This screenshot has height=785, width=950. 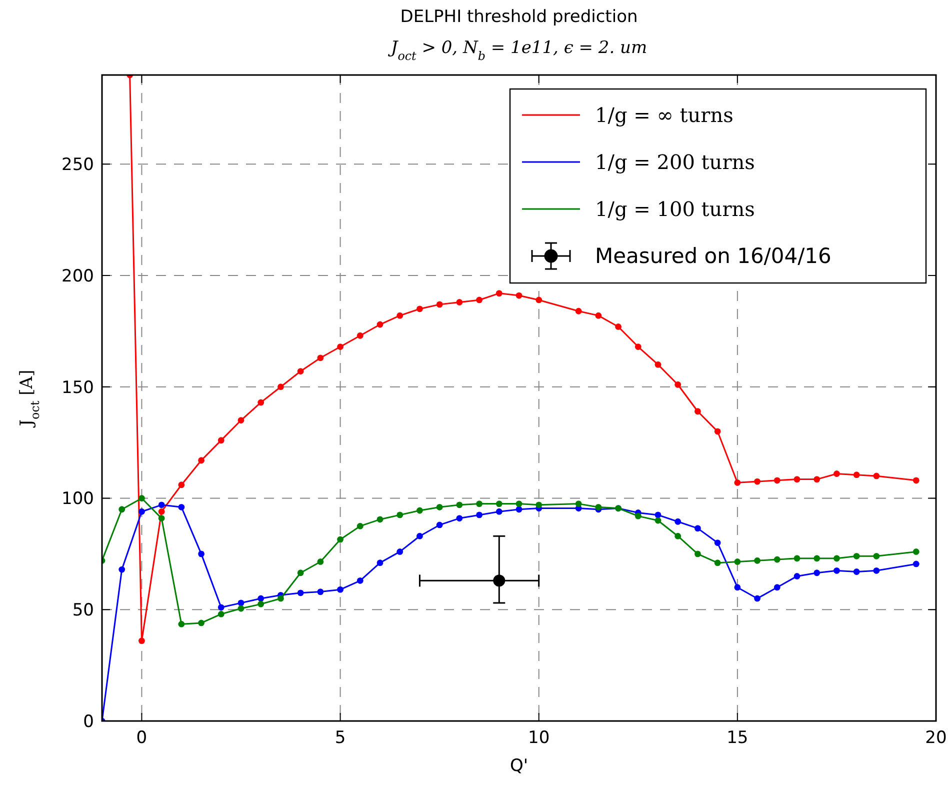 What do you see at coordinates (737, 738) in the screenshot?
I see `x-tick-label: 15` at bounding box center [737, 738].